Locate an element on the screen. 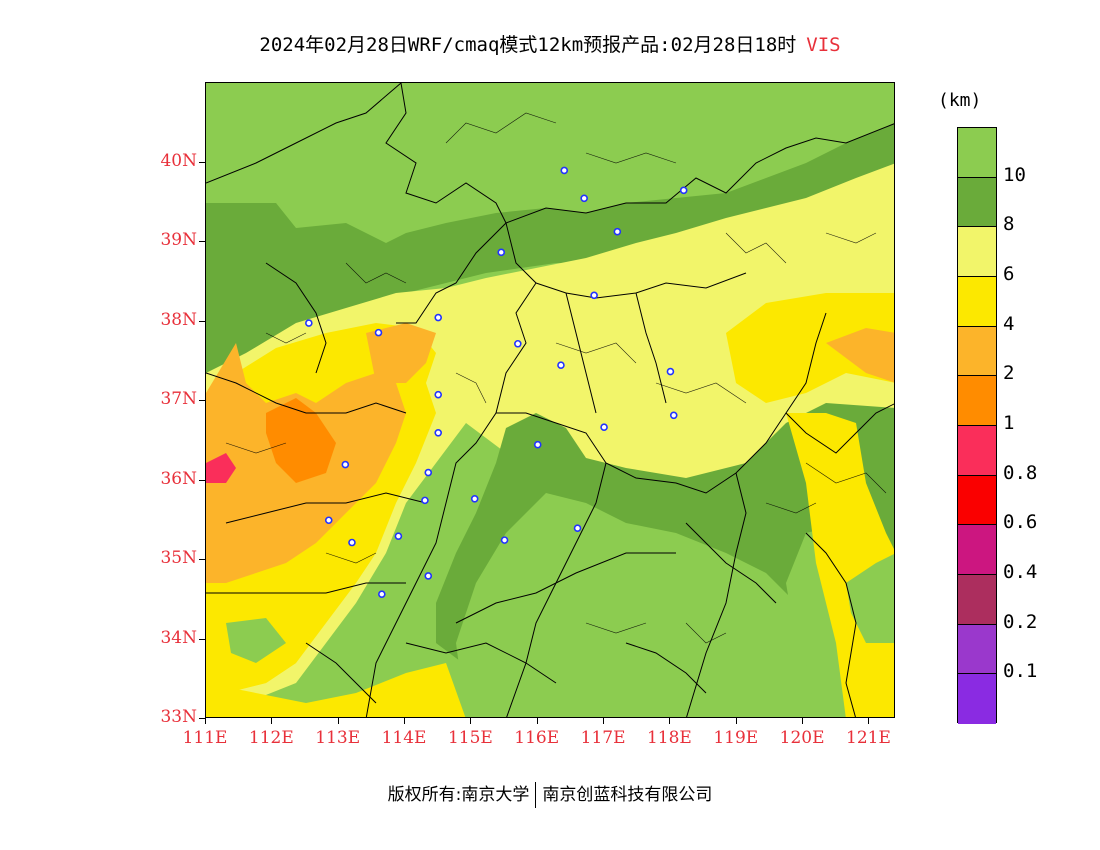 The width and height of the screenshot is (1100, 850). lat-tick-label: 37N is located at coordinates (178, 399).